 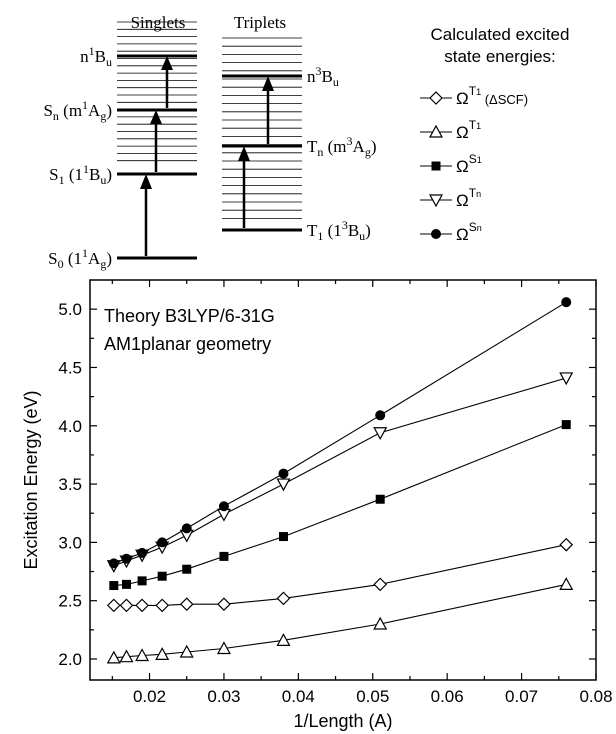 What do you see at coordinates (451, 164) in the screenshot?
I see `legend-item-s1: ΩS1` at bounding box center [451, 164].